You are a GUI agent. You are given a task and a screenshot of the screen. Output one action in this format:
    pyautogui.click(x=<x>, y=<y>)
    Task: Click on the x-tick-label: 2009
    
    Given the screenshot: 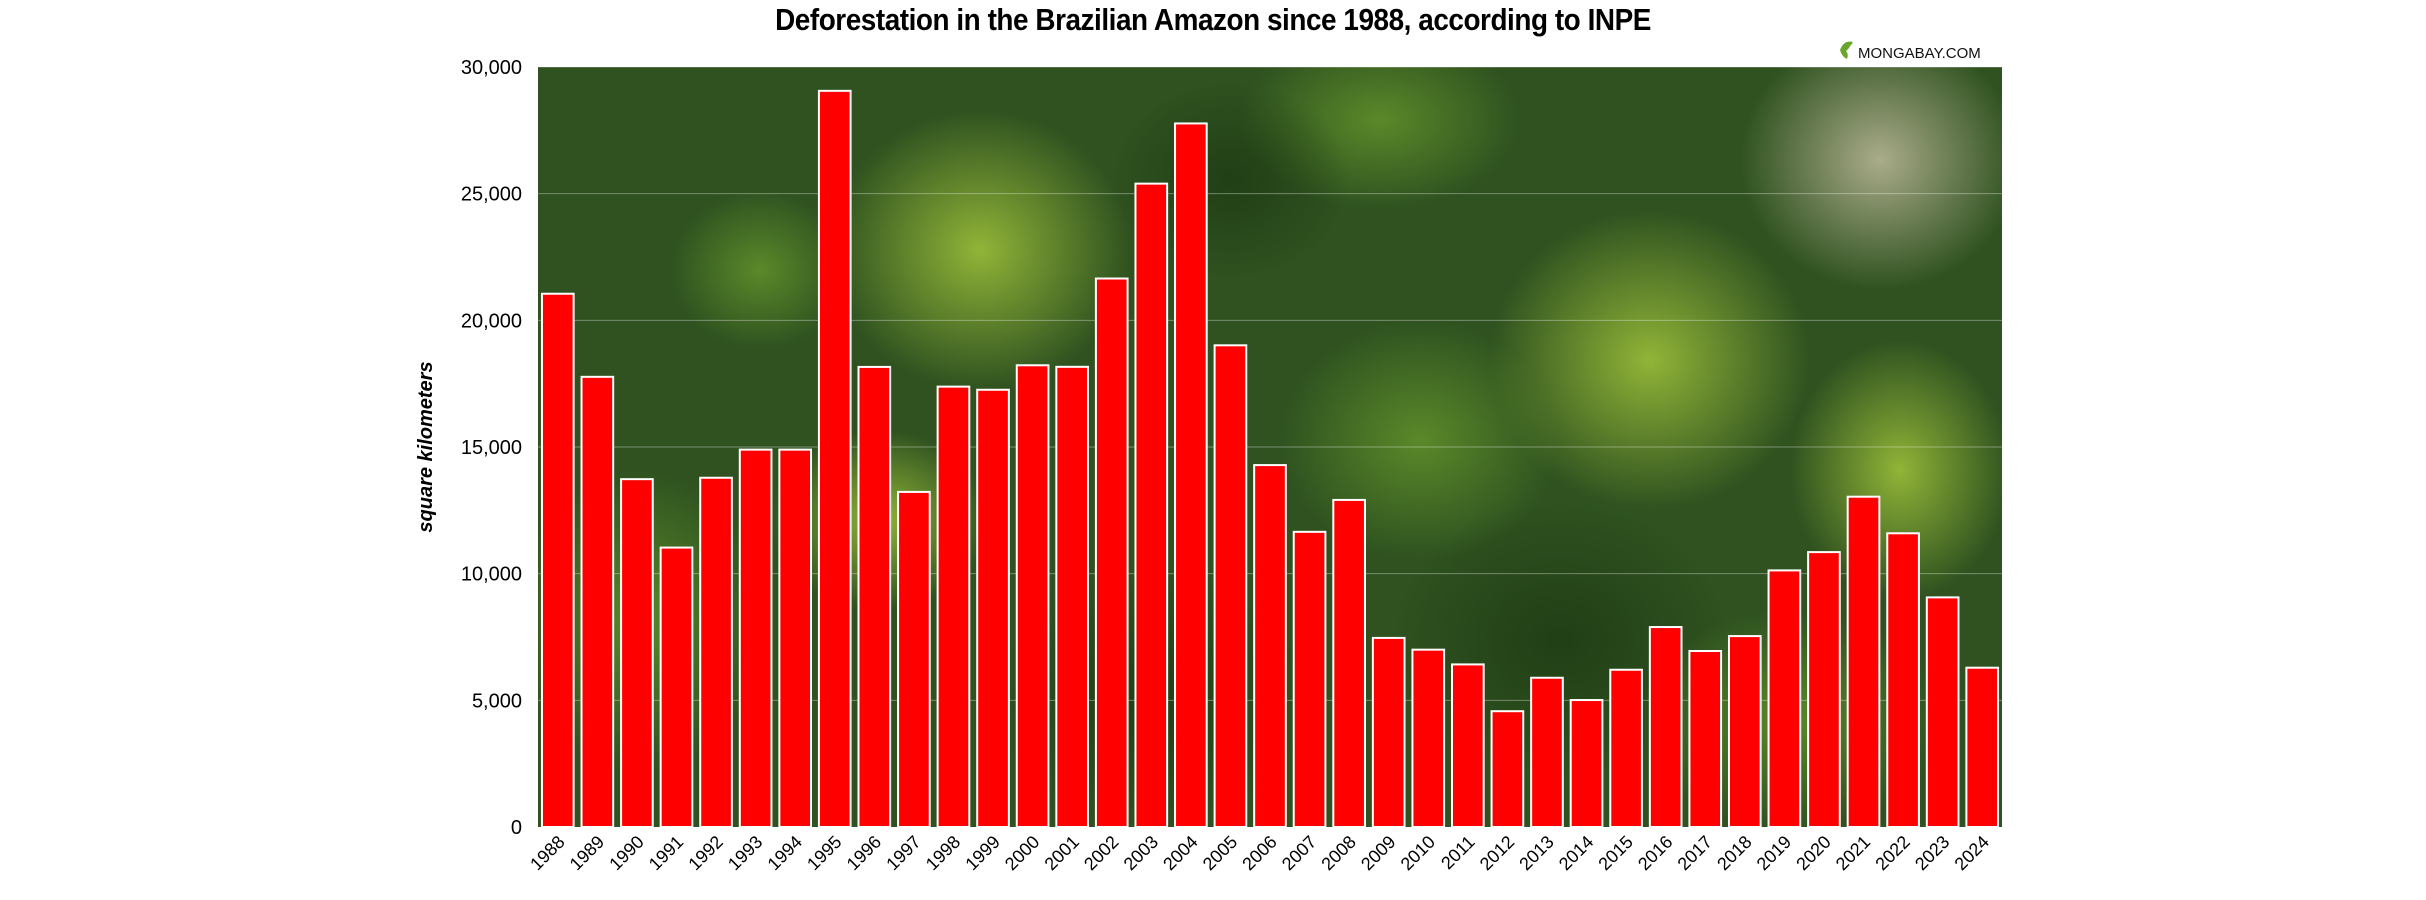 What is the action you would take?
    pyautogui.click(x=1378, y=853)
    